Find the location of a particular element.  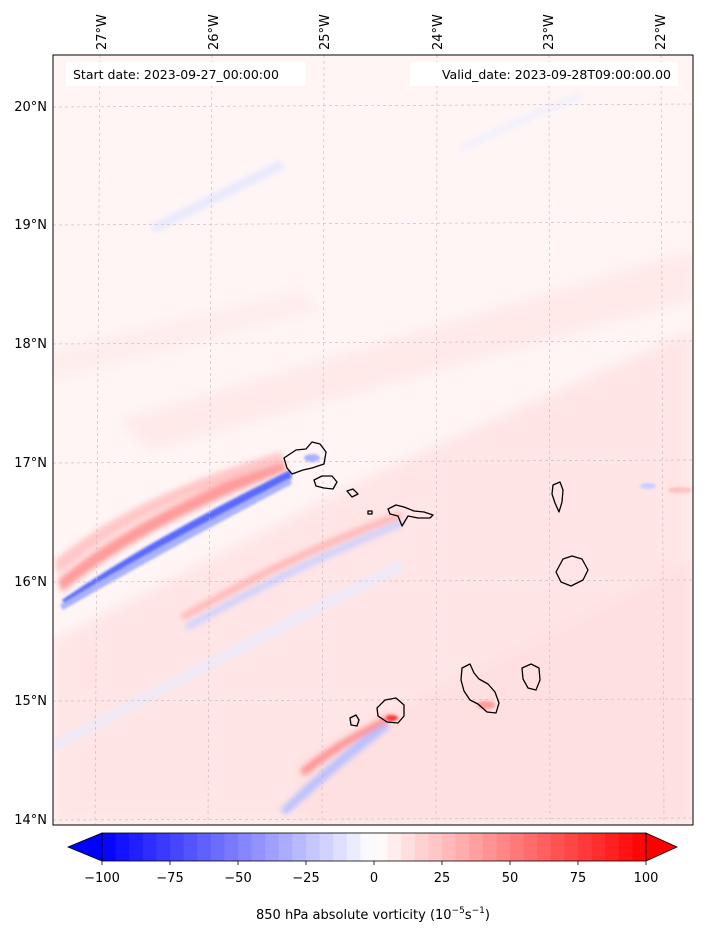

island-santa-luzia is located at coordinates (352, 493).